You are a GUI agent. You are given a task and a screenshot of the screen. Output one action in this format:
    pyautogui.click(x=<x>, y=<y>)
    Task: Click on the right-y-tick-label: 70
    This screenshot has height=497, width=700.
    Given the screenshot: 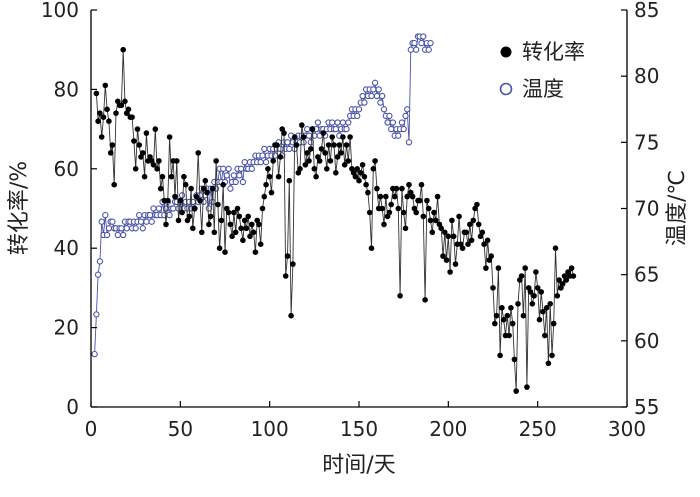 What is the action you would take?
    pyautogui.click(x=646, y=209)
    